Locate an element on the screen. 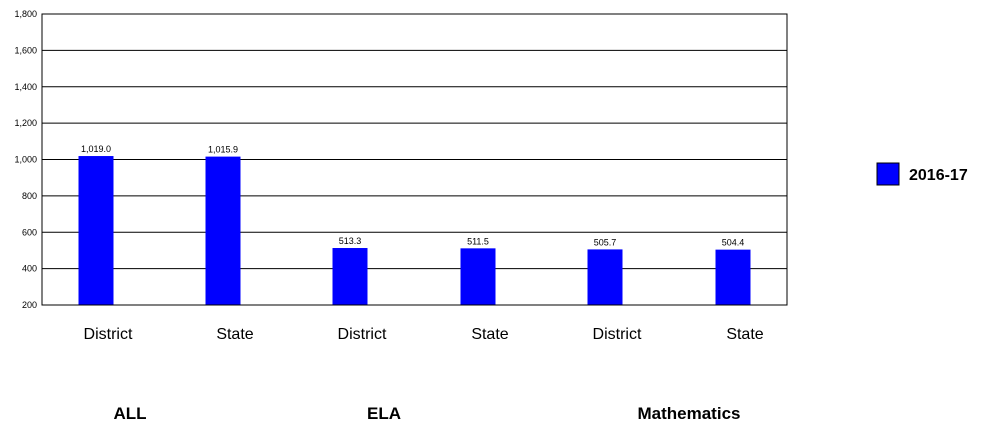 The height and width of the screenshot is (429, 981). y-tick-label: 1,400 is located at coordinates (25, 87).